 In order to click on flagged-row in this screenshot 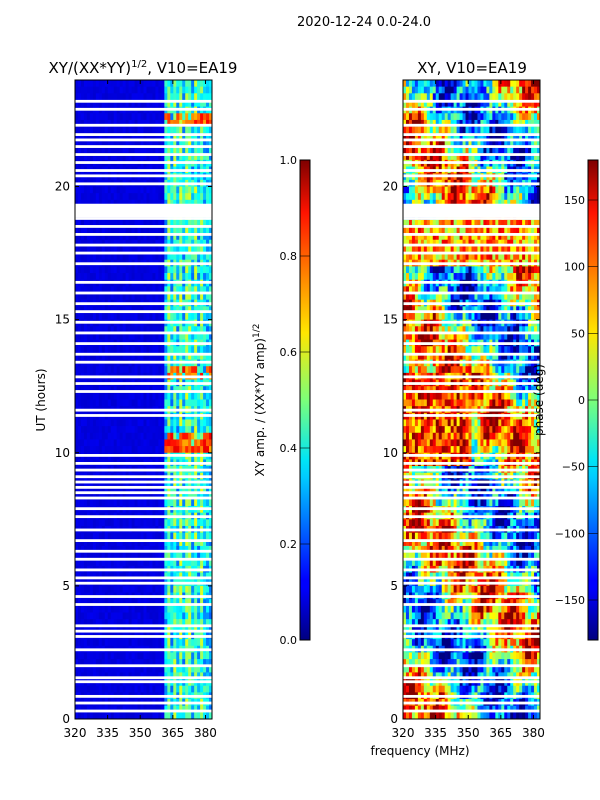, I will do `click(143, 463)`.